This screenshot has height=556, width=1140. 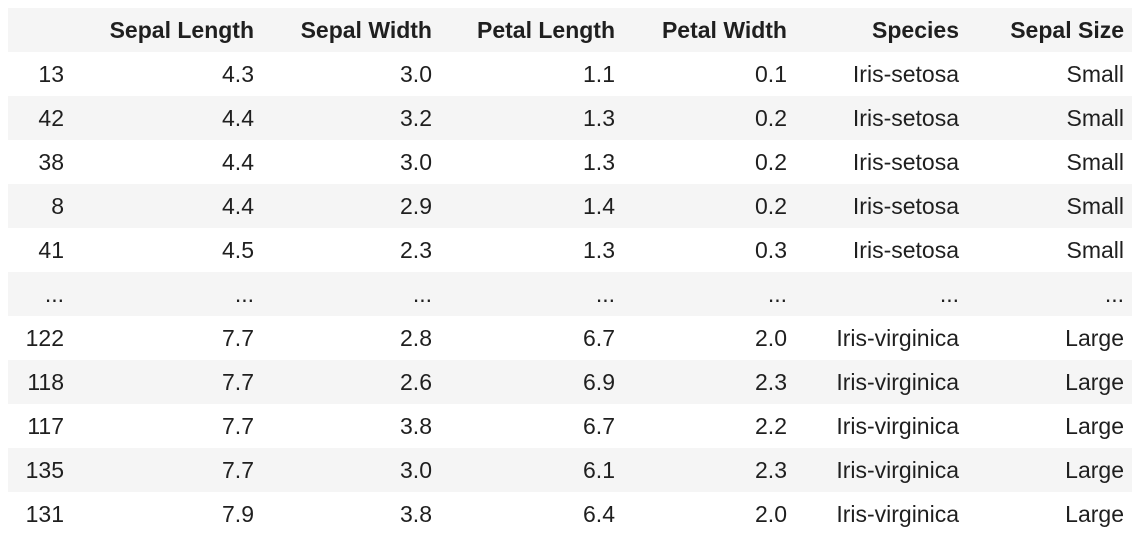 What do you see at coordinates (545, 29) in the screenshot?
I see `column-header-petal-length: Petal Length` at bounding box center [545, 29].